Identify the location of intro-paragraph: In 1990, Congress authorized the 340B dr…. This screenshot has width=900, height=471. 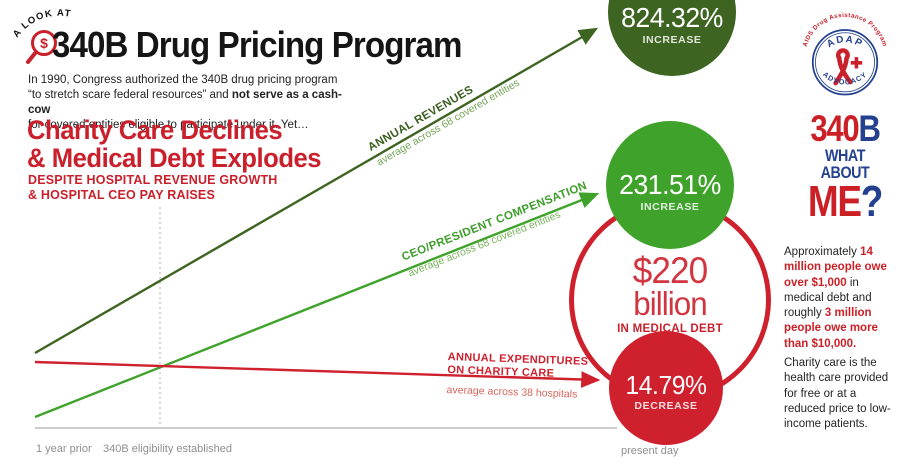
(196, 103).